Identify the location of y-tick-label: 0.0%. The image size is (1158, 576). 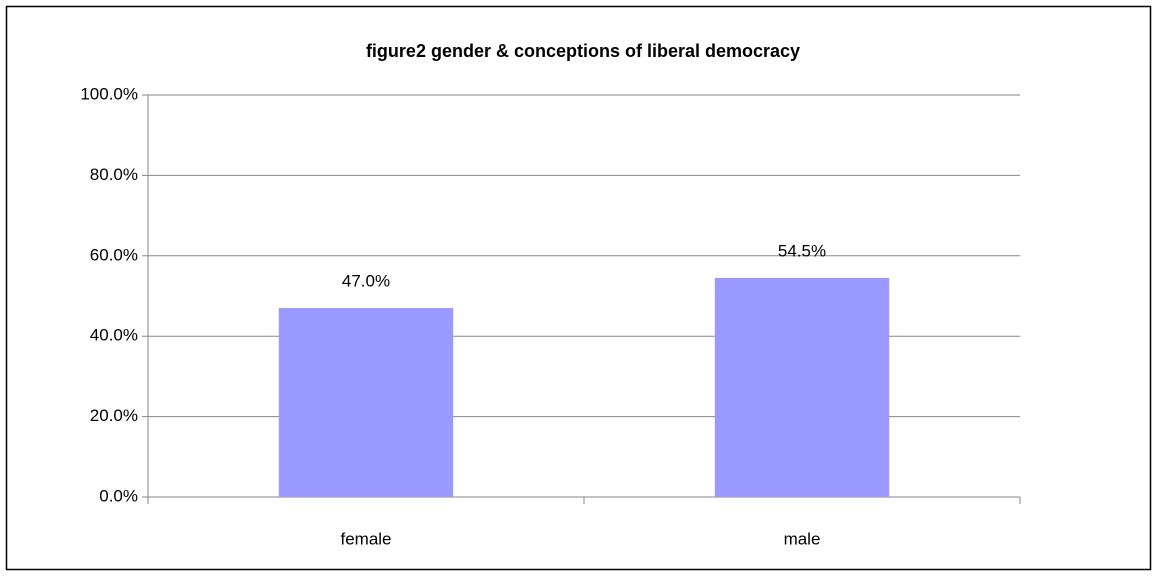
(118, 495).